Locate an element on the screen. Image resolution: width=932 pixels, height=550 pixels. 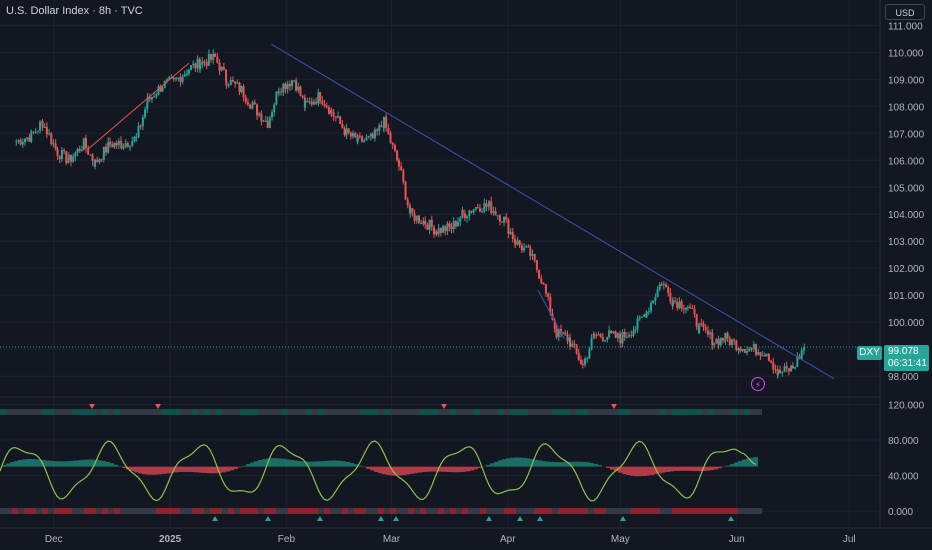
osc-tick-label: 80.000 is located at coordinates (903, 441).